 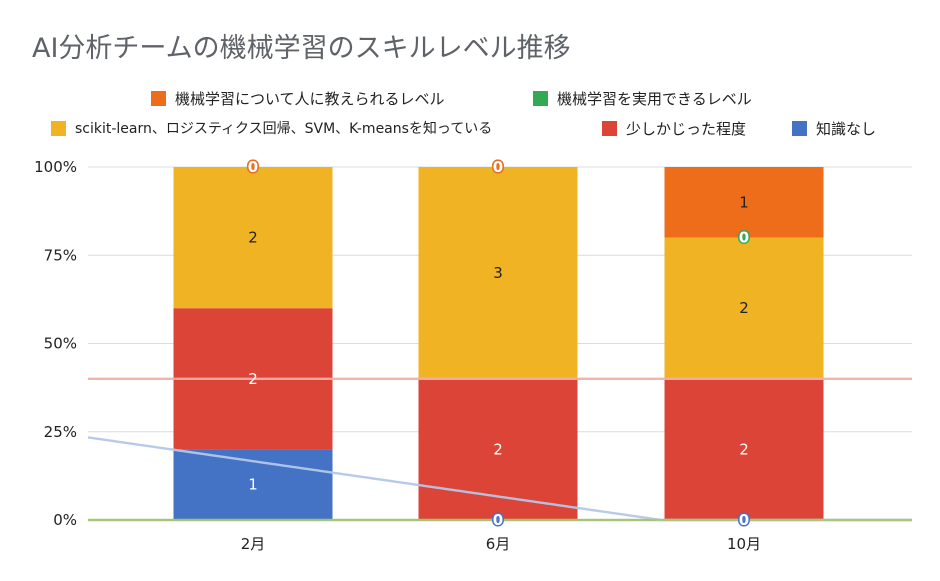 I want to click on legend-swatch-knows-algorithms, so click(x=58, y=128).